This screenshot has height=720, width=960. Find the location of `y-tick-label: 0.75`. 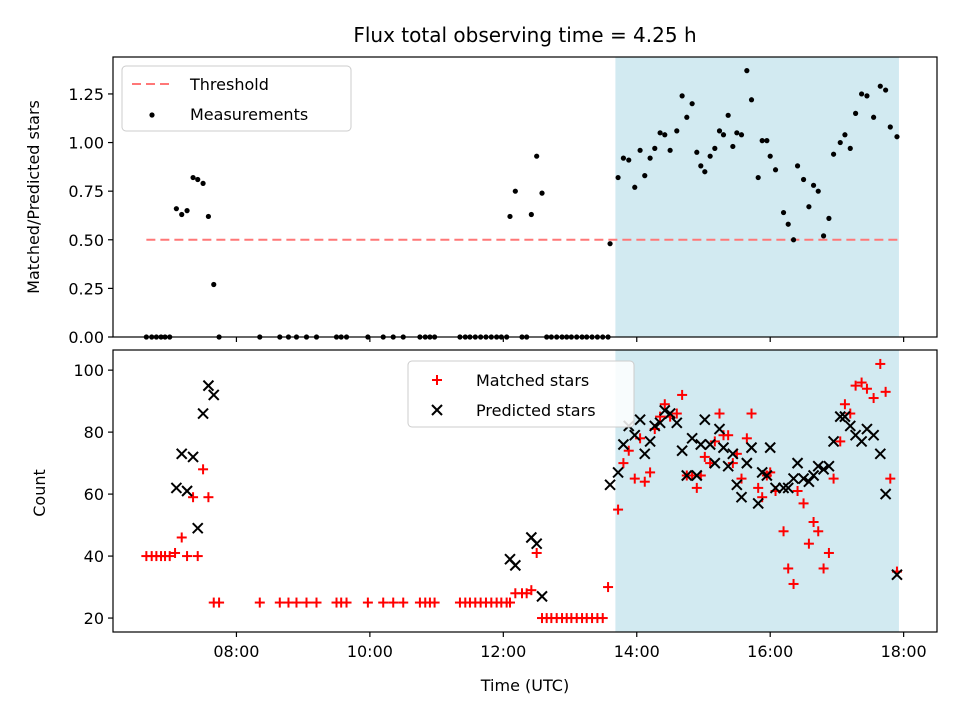

y-tick-label: 0.75 is located at coordinates (86, 191).